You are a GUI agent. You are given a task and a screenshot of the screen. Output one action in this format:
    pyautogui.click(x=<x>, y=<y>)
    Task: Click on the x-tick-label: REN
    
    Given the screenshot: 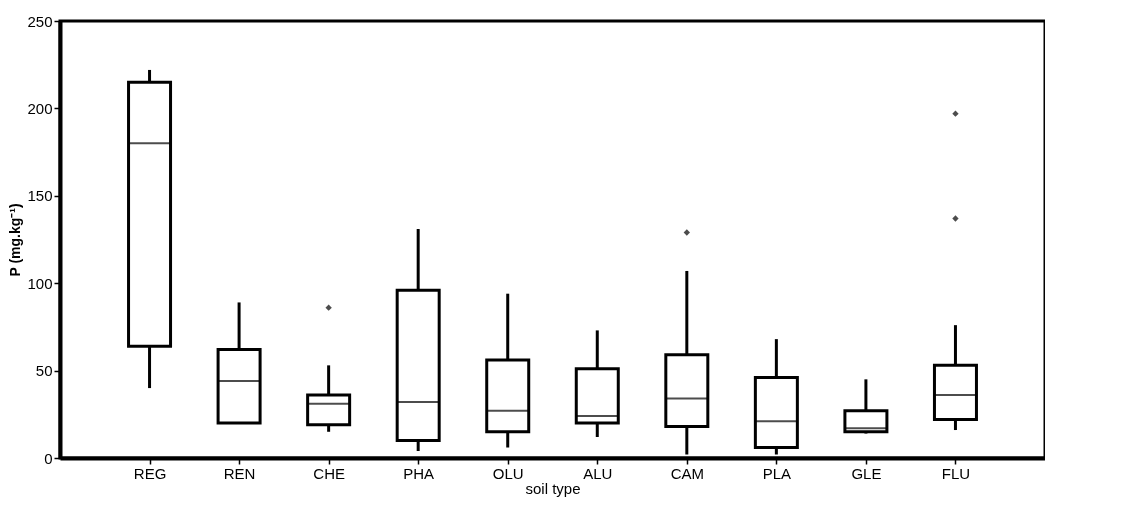 What is the action you would take?
    pyautogui.click(x=239, y=473)
    